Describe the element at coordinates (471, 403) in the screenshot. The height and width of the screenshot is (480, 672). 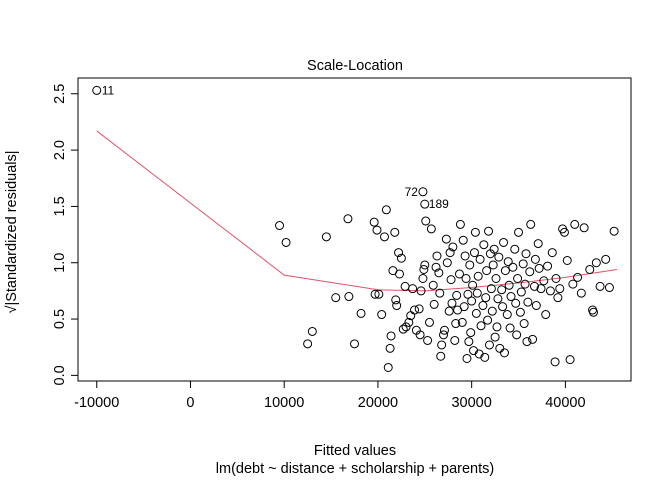
I see `x-tick-label: 30000` at that location.